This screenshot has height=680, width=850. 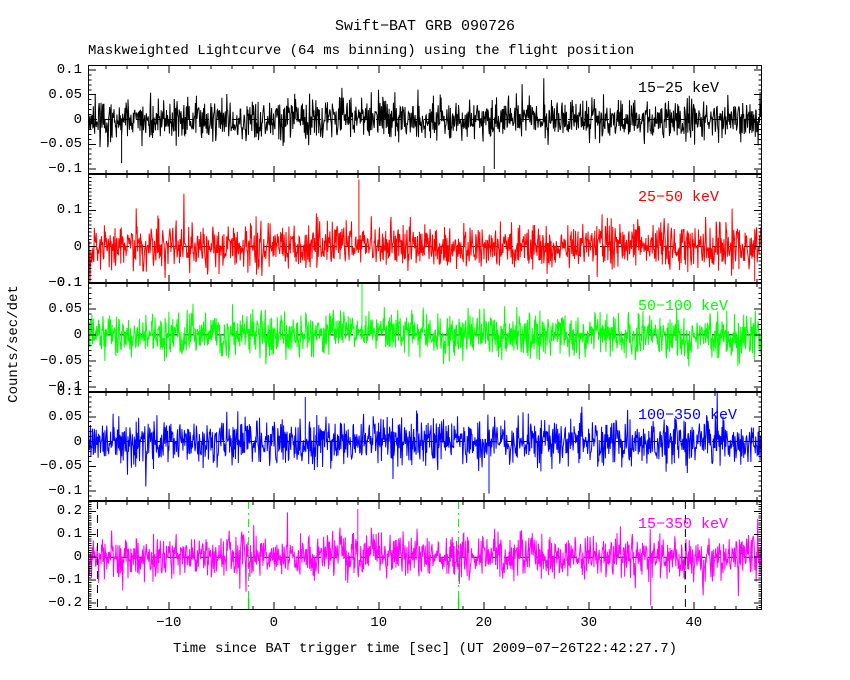 What do you see at coordinates (679, 197) in the screenshot?
I see `energy-band-label: 25−50 keV` at bounding box center [679, 197].